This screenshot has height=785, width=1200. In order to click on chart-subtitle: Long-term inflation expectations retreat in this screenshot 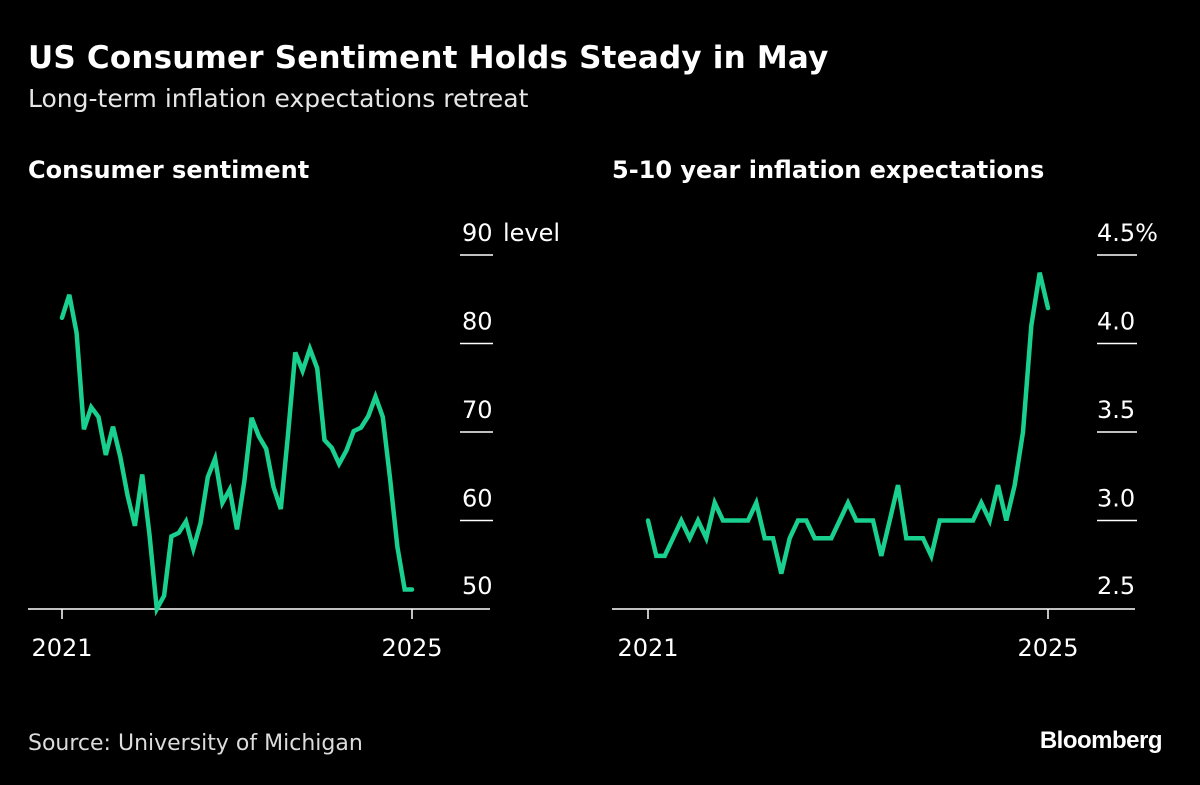, I will do `click(278, 98)`.